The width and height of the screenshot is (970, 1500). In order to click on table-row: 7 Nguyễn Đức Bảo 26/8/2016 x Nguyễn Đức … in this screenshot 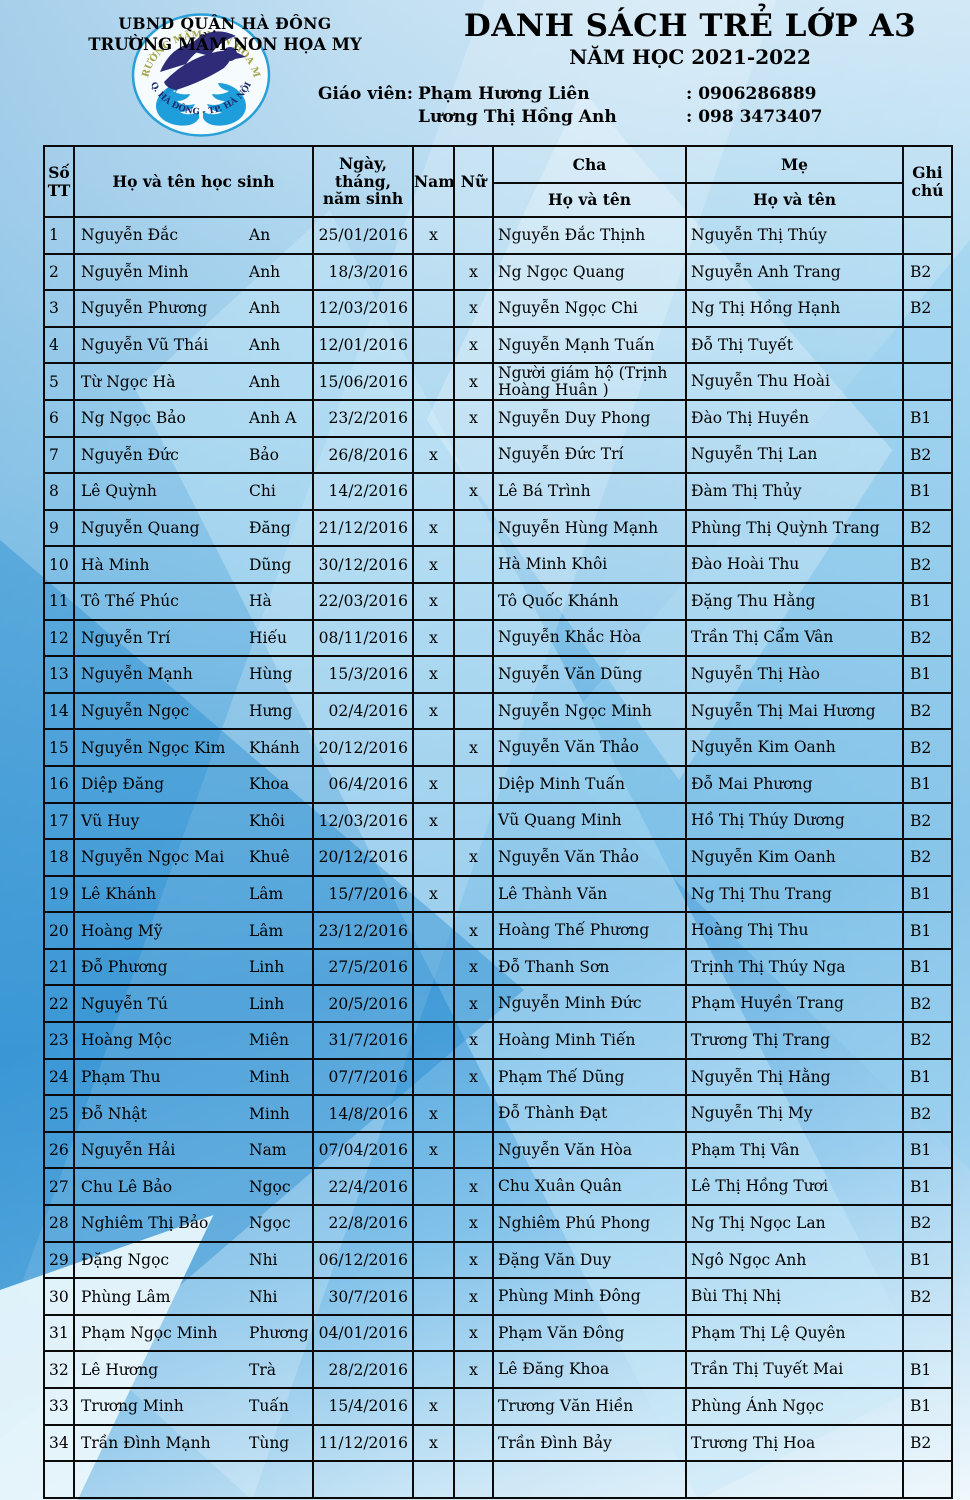, I will do `click(498, 455)`.